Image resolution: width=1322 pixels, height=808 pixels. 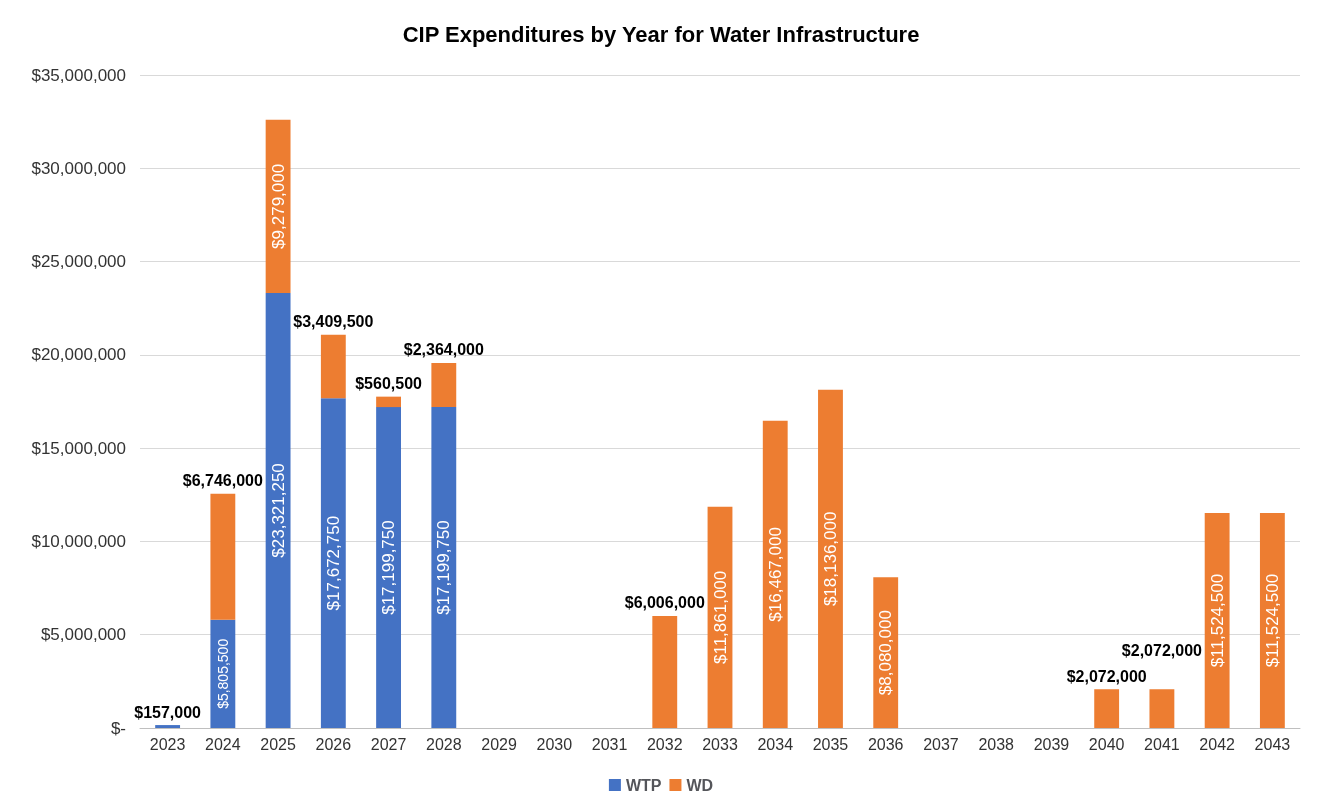 I want to click on data-label: $5,805,500, so click(x=222, y=673).